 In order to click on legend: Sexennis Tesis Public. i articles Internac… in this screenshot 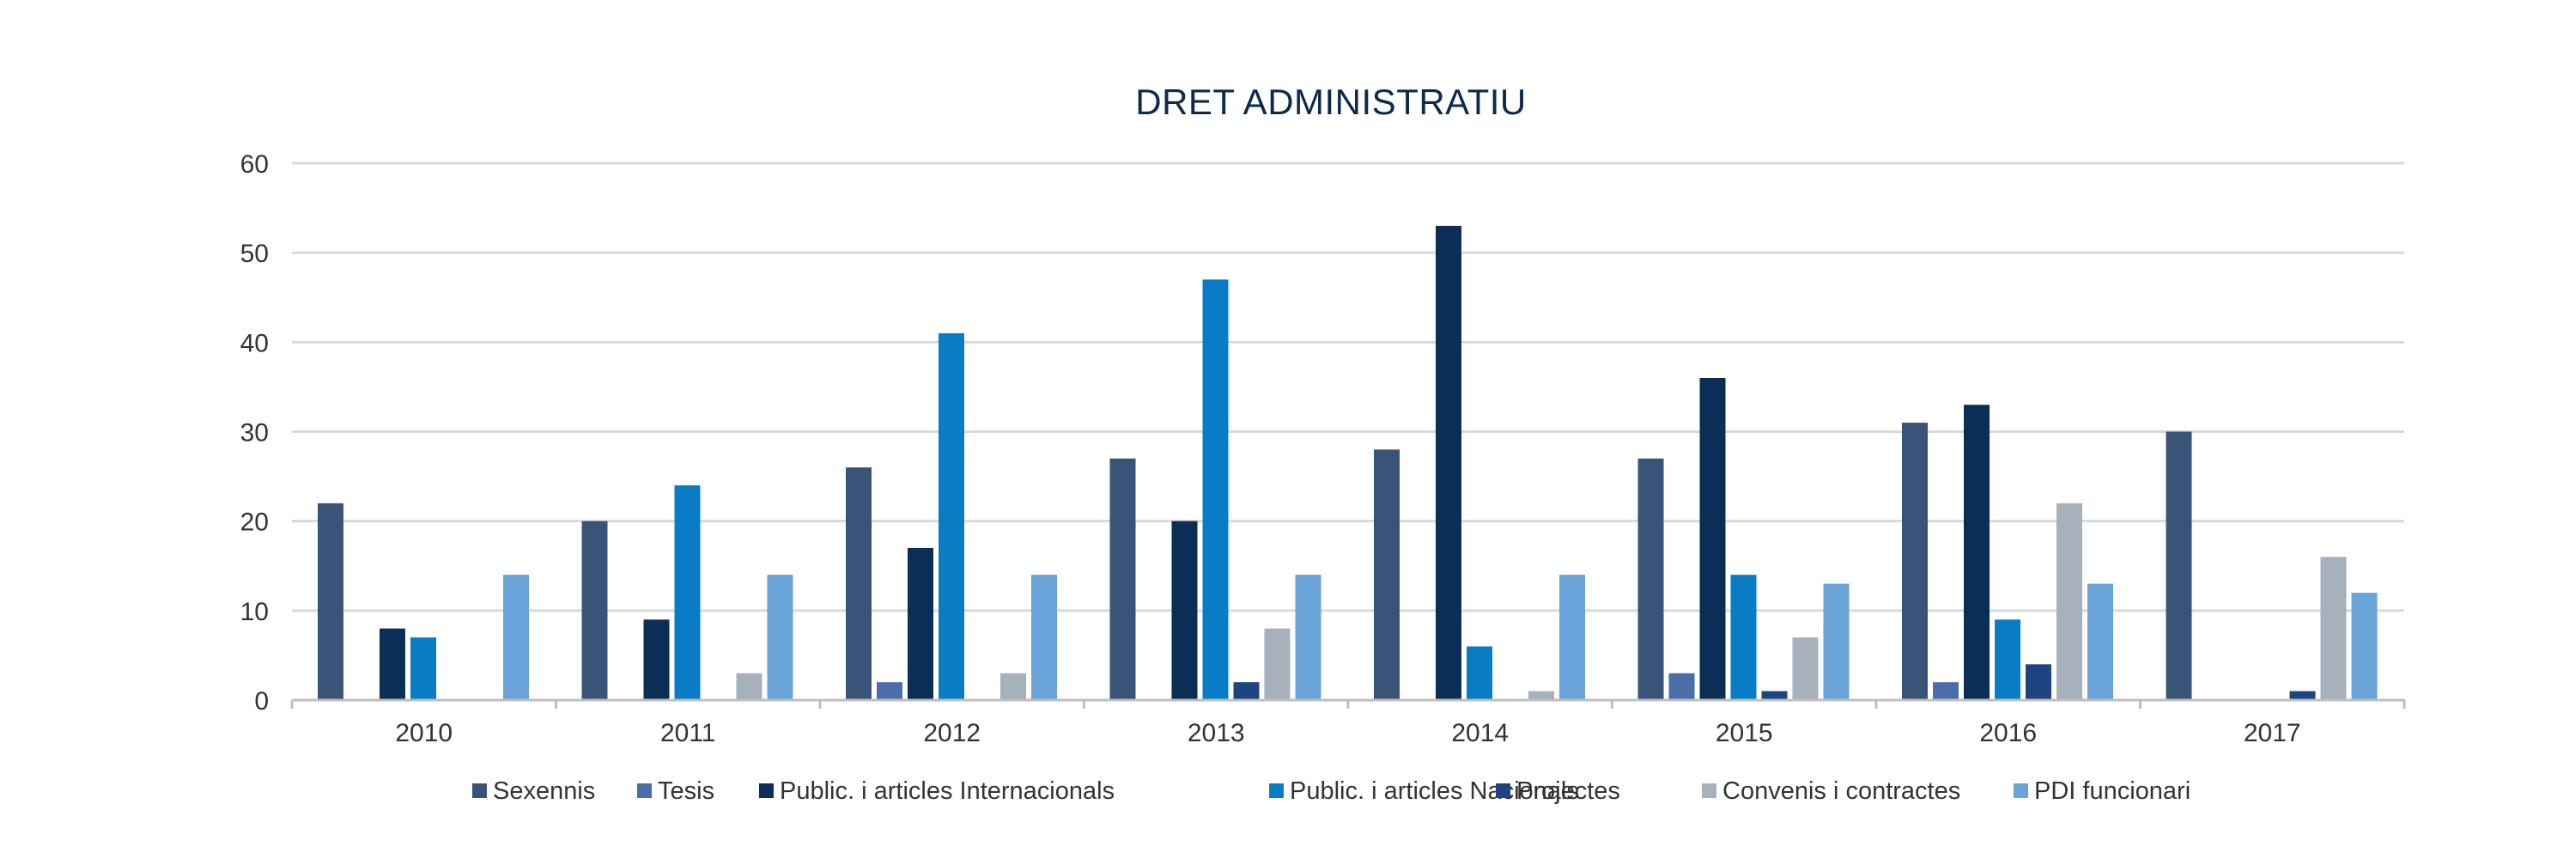, I will do `click(1331, 791)`.